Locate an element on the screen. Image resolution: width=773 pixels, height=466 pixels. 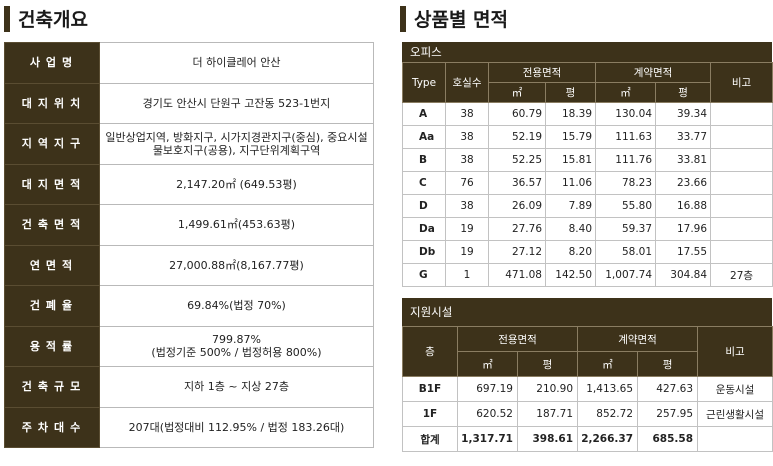
note-cell: 27층 is located at coordinates (741, 275).